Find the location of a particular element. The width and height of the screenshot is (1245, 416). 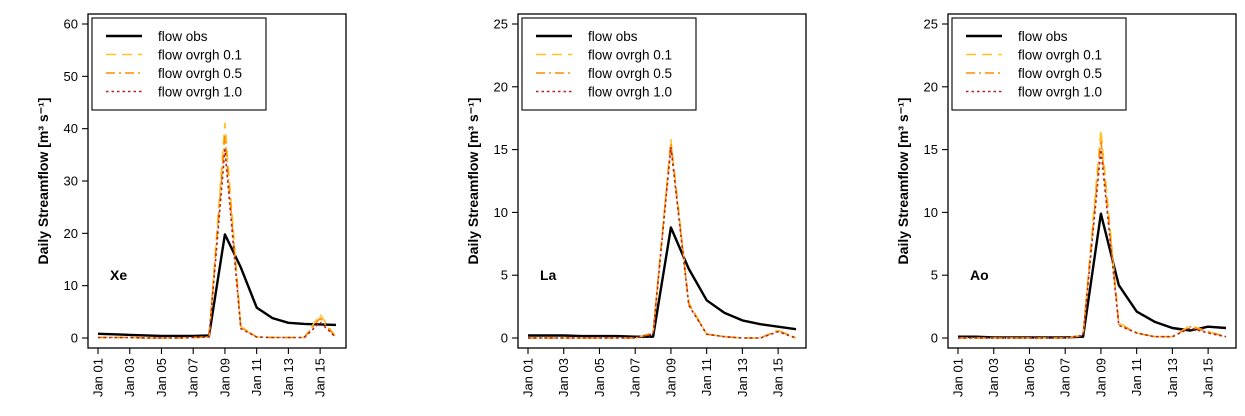

panel-label: La is located at coordinates (548, 275).